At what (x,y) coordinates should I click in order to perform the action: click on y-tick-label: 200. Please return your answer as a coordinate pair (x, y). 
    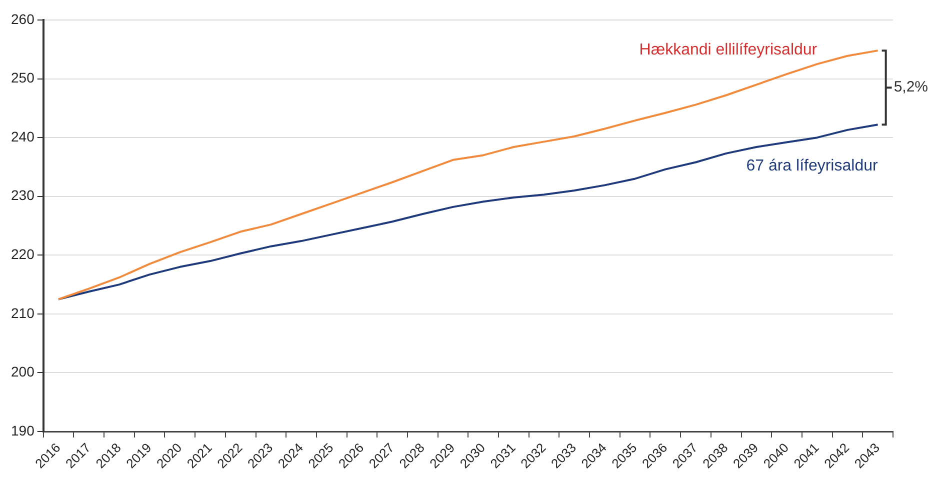
    Looking at the image, I should click on (23, 372).